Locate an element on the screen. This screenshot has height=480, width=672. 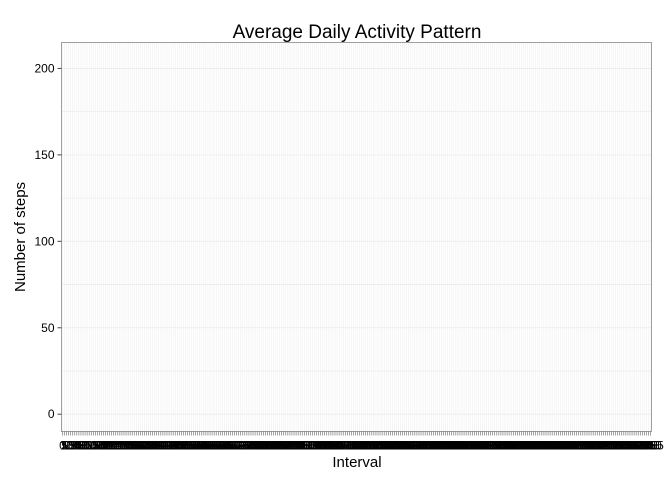
x-tick-label: 100 is located at coordinates (87, 446).